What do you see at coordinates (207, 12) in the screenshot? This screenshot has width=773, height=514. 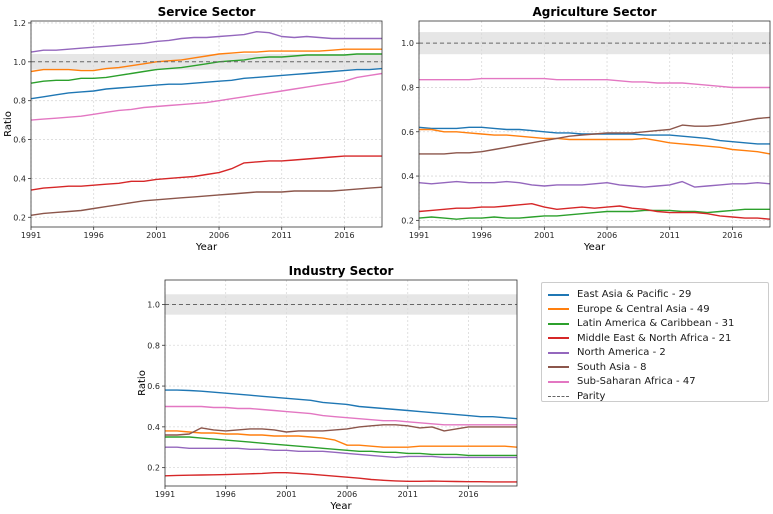 I see `chart-title: Service Sector` at bounding box center [207, 12].